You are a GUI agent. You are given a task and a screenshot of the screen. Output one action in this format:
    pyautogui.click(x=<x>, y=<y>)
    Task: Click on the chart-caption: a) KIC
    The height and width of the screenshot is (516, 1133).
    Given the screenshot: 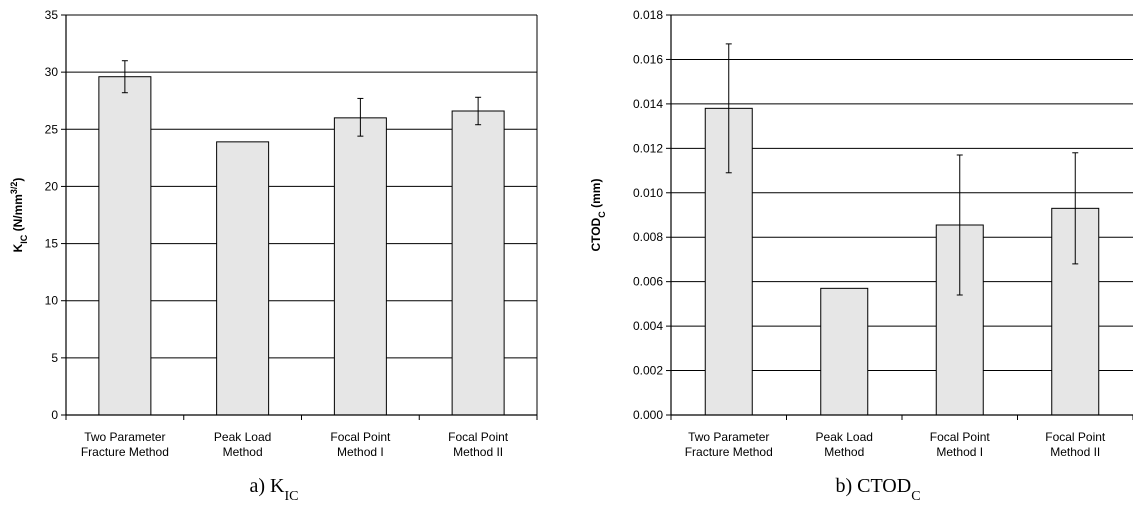 What is the action you would take?
    pyautogui.click(x=274, y=489)
    